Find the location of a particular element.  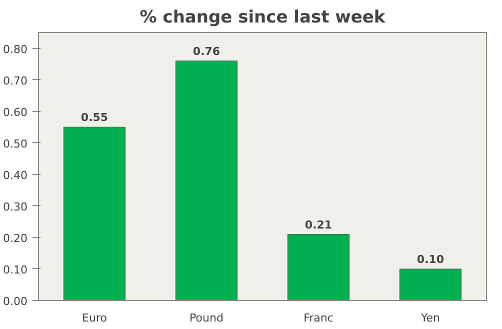

x-tick-label: Yen is located at coordinates (430, 318).